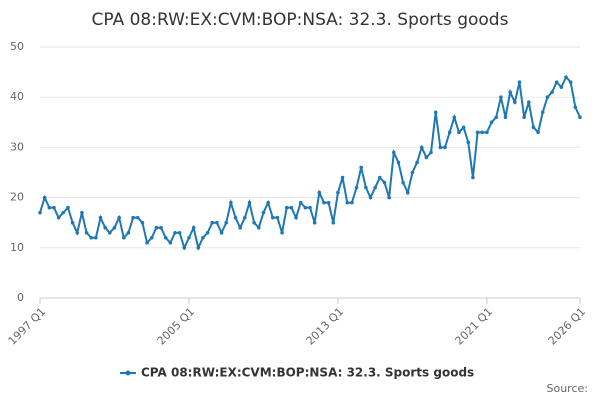 This screenshot has width=600, height=400. Describe the element at coordinates (17, 247) in the screenshot. I see `y-tick-label: 10` at that location.